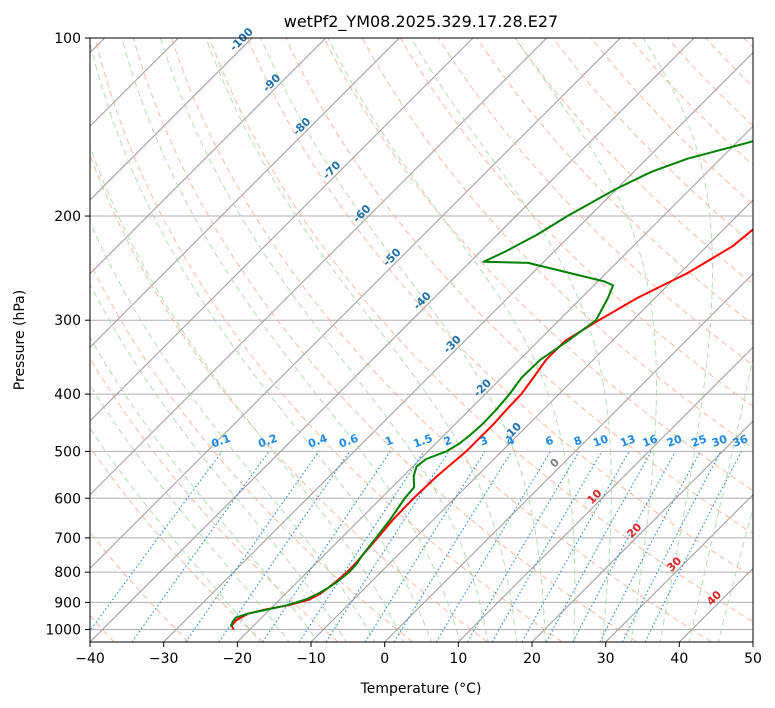  I want to click on mixing-ratio-label: 36, so click(740, 441).